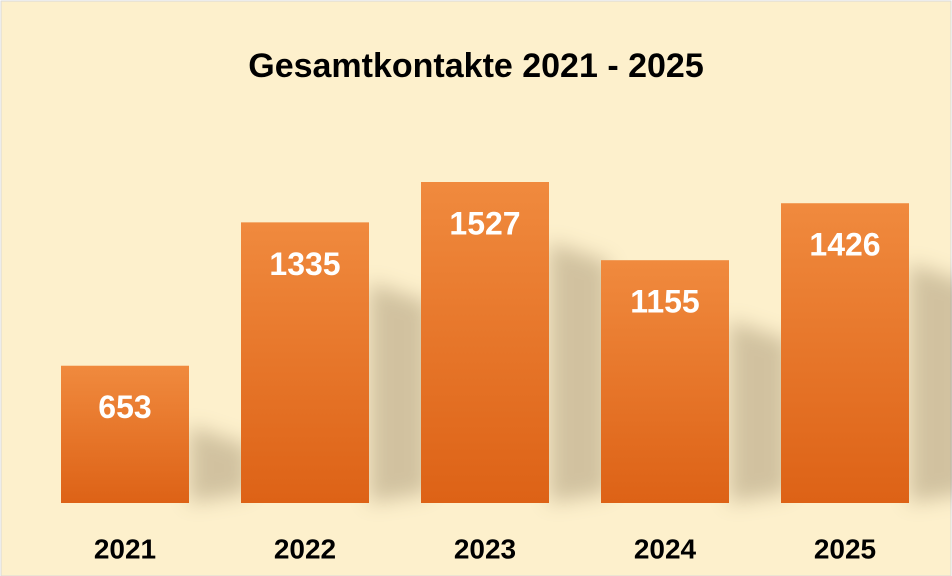 The height and width of the screenshot is (576, 952). Describe the element at coordinates (125, 548) in the screenshot. I see `x-tick-label: 2021` at that location.